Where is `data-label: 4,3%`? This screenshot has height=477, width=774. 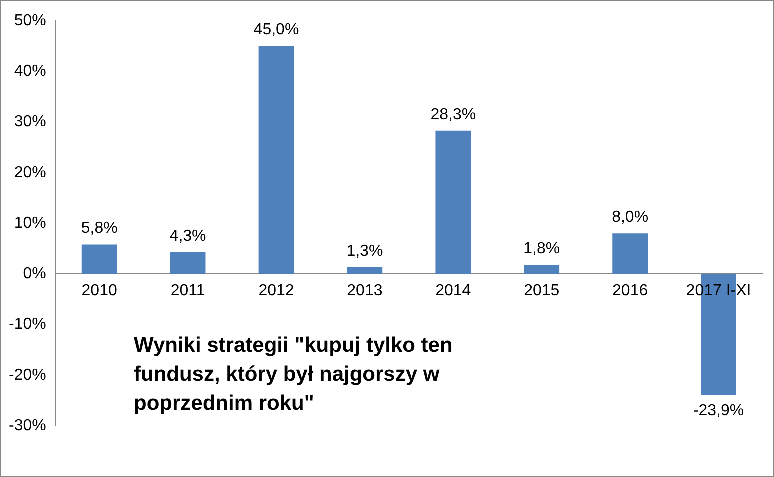
data-label: 4,3% is located at coordinates (188, 236).